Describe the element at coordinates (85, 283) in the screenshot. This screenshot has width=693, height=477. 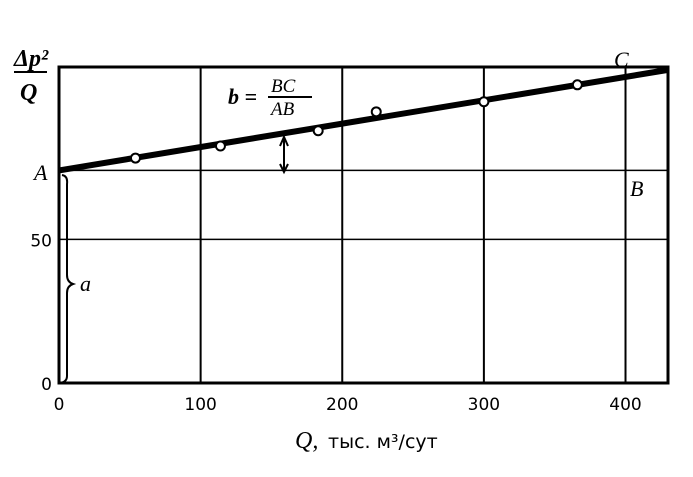
I see `annotation-a: a` at that location.